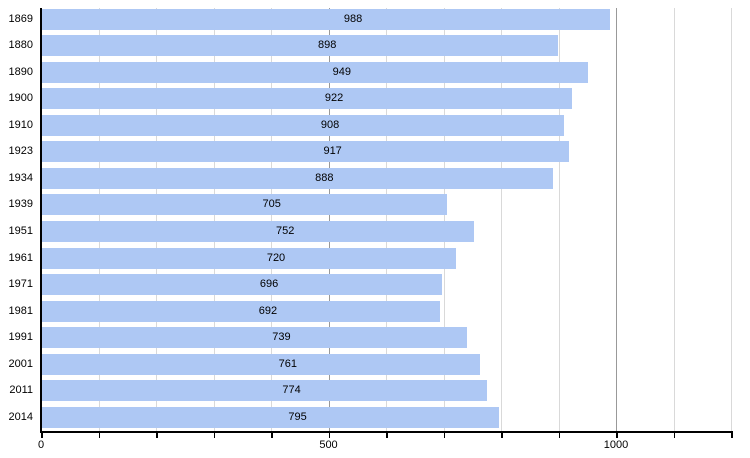 The image size is (750, 458). I want to click on bar-value-label: 908, so click(330, 124).